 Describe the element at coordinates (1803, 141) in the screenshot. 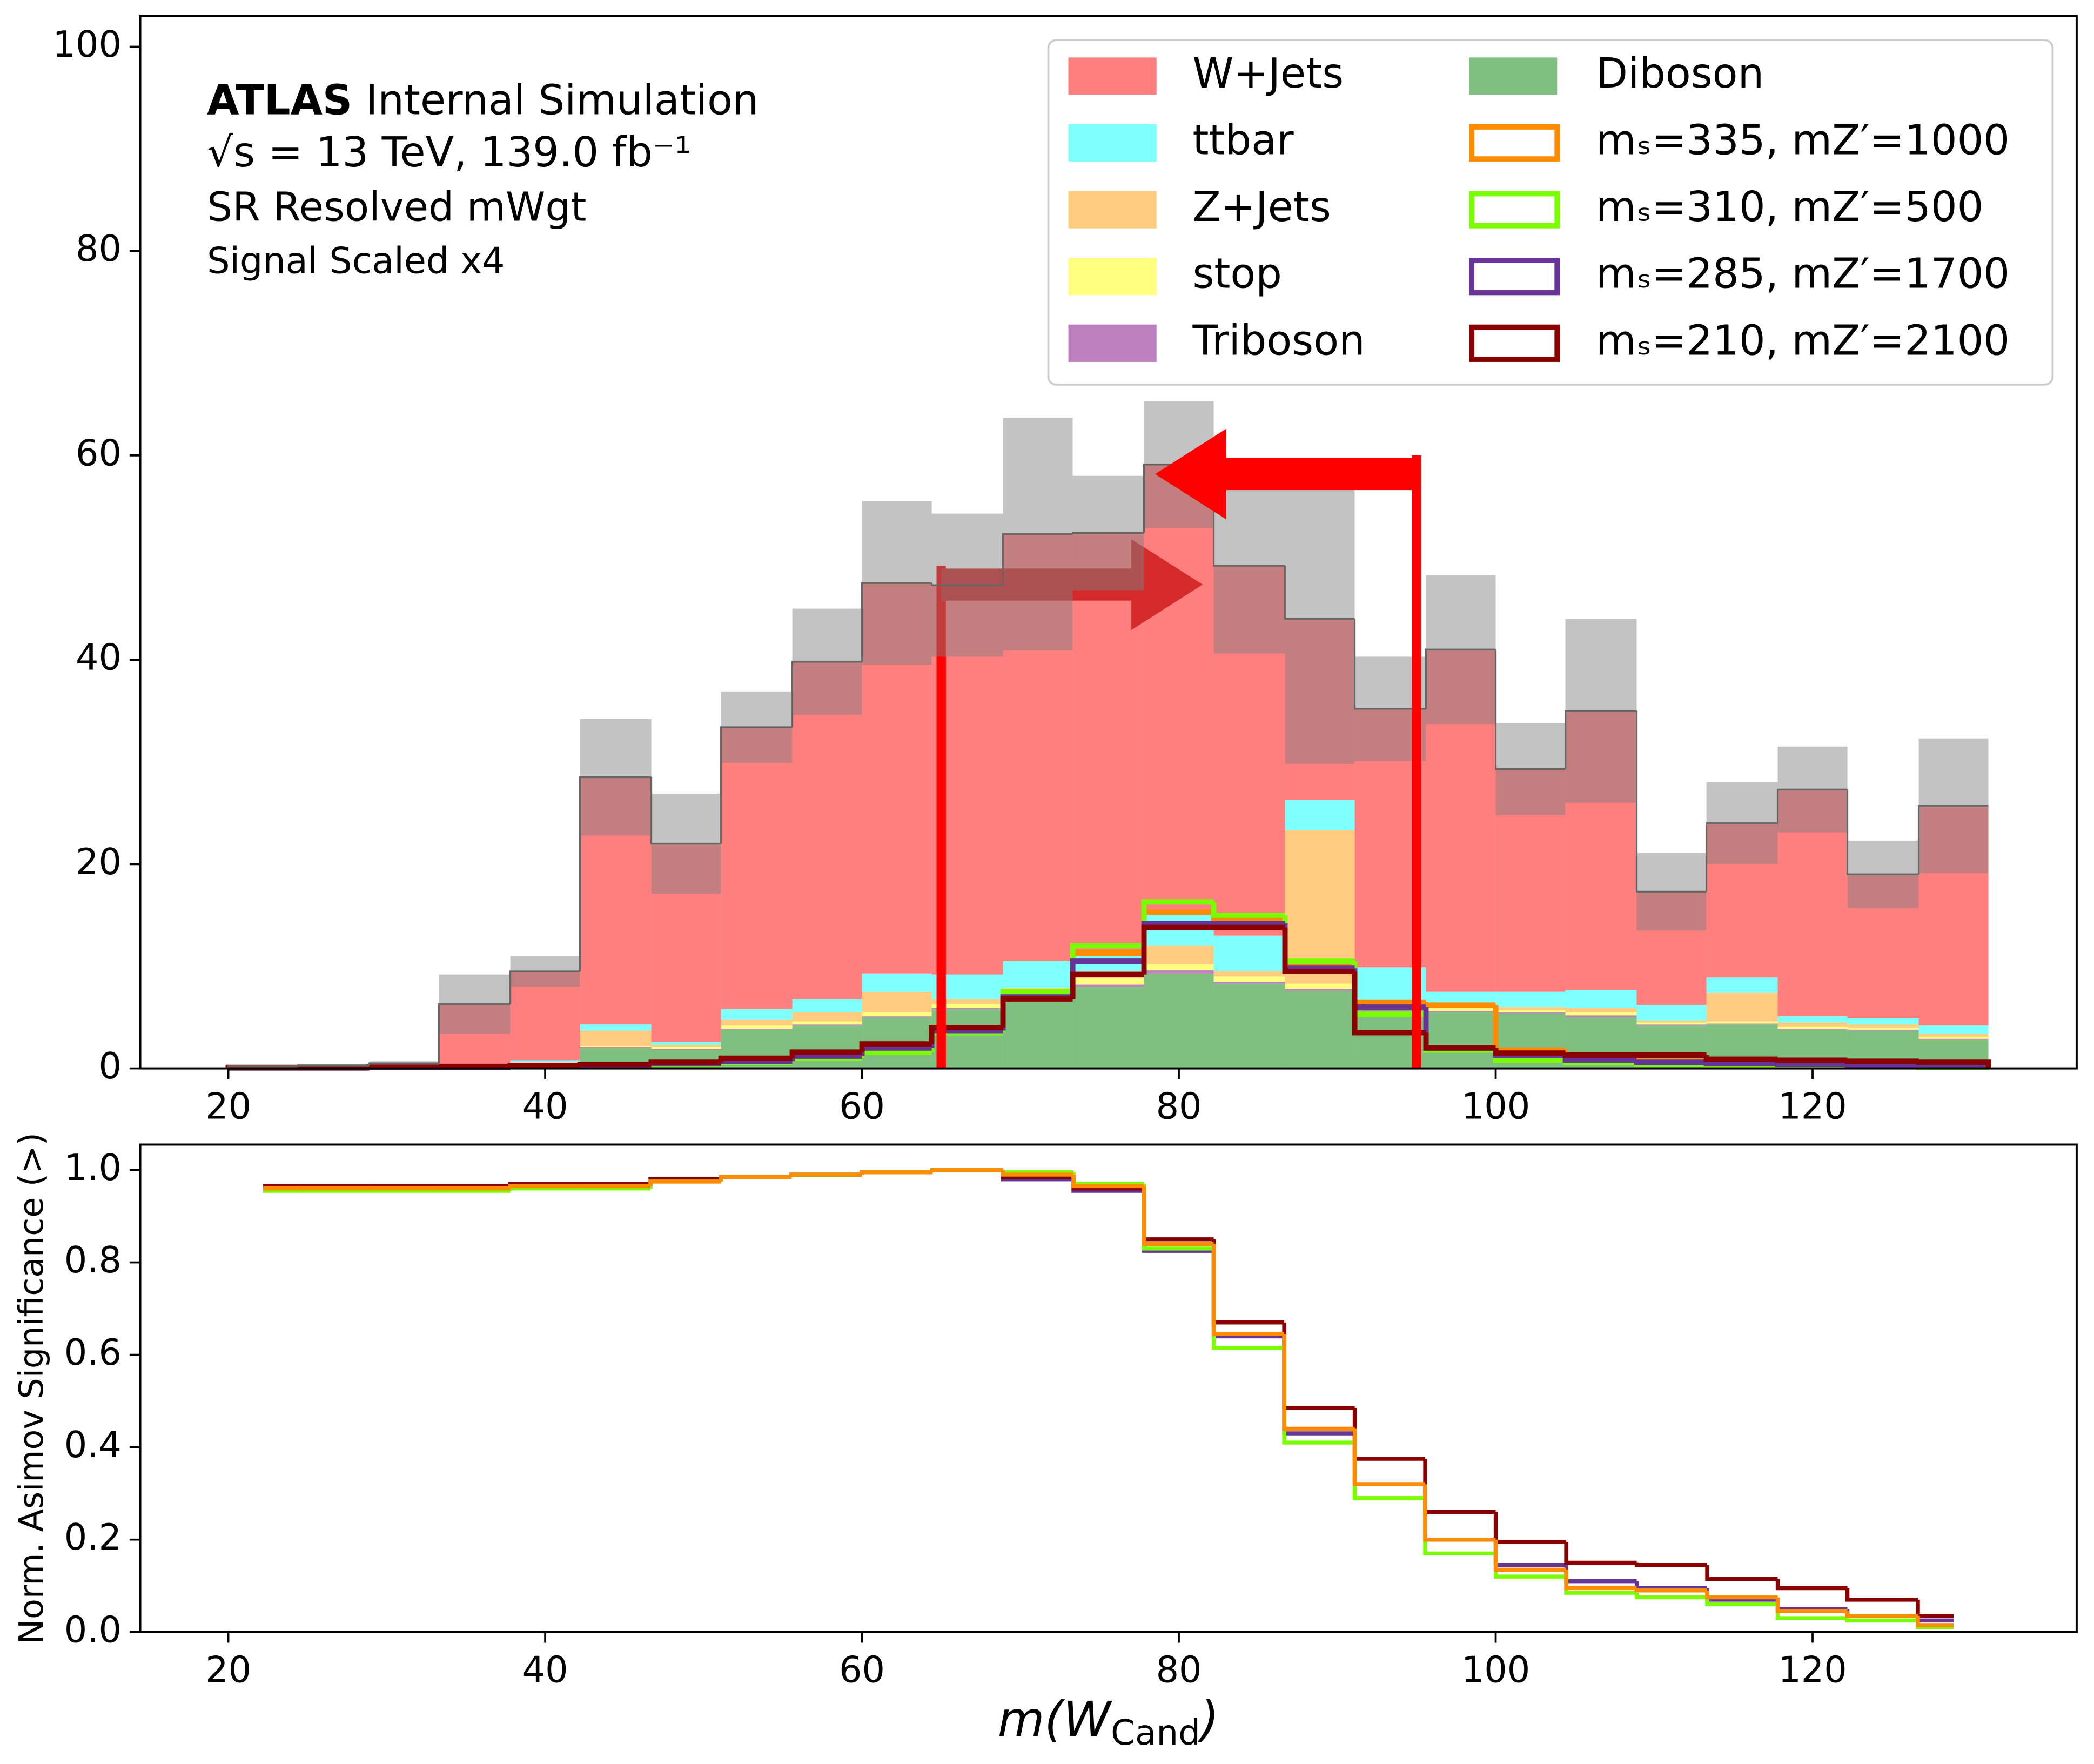

I see `legend-label: mₛ=335, mZ′=1000` at that location.